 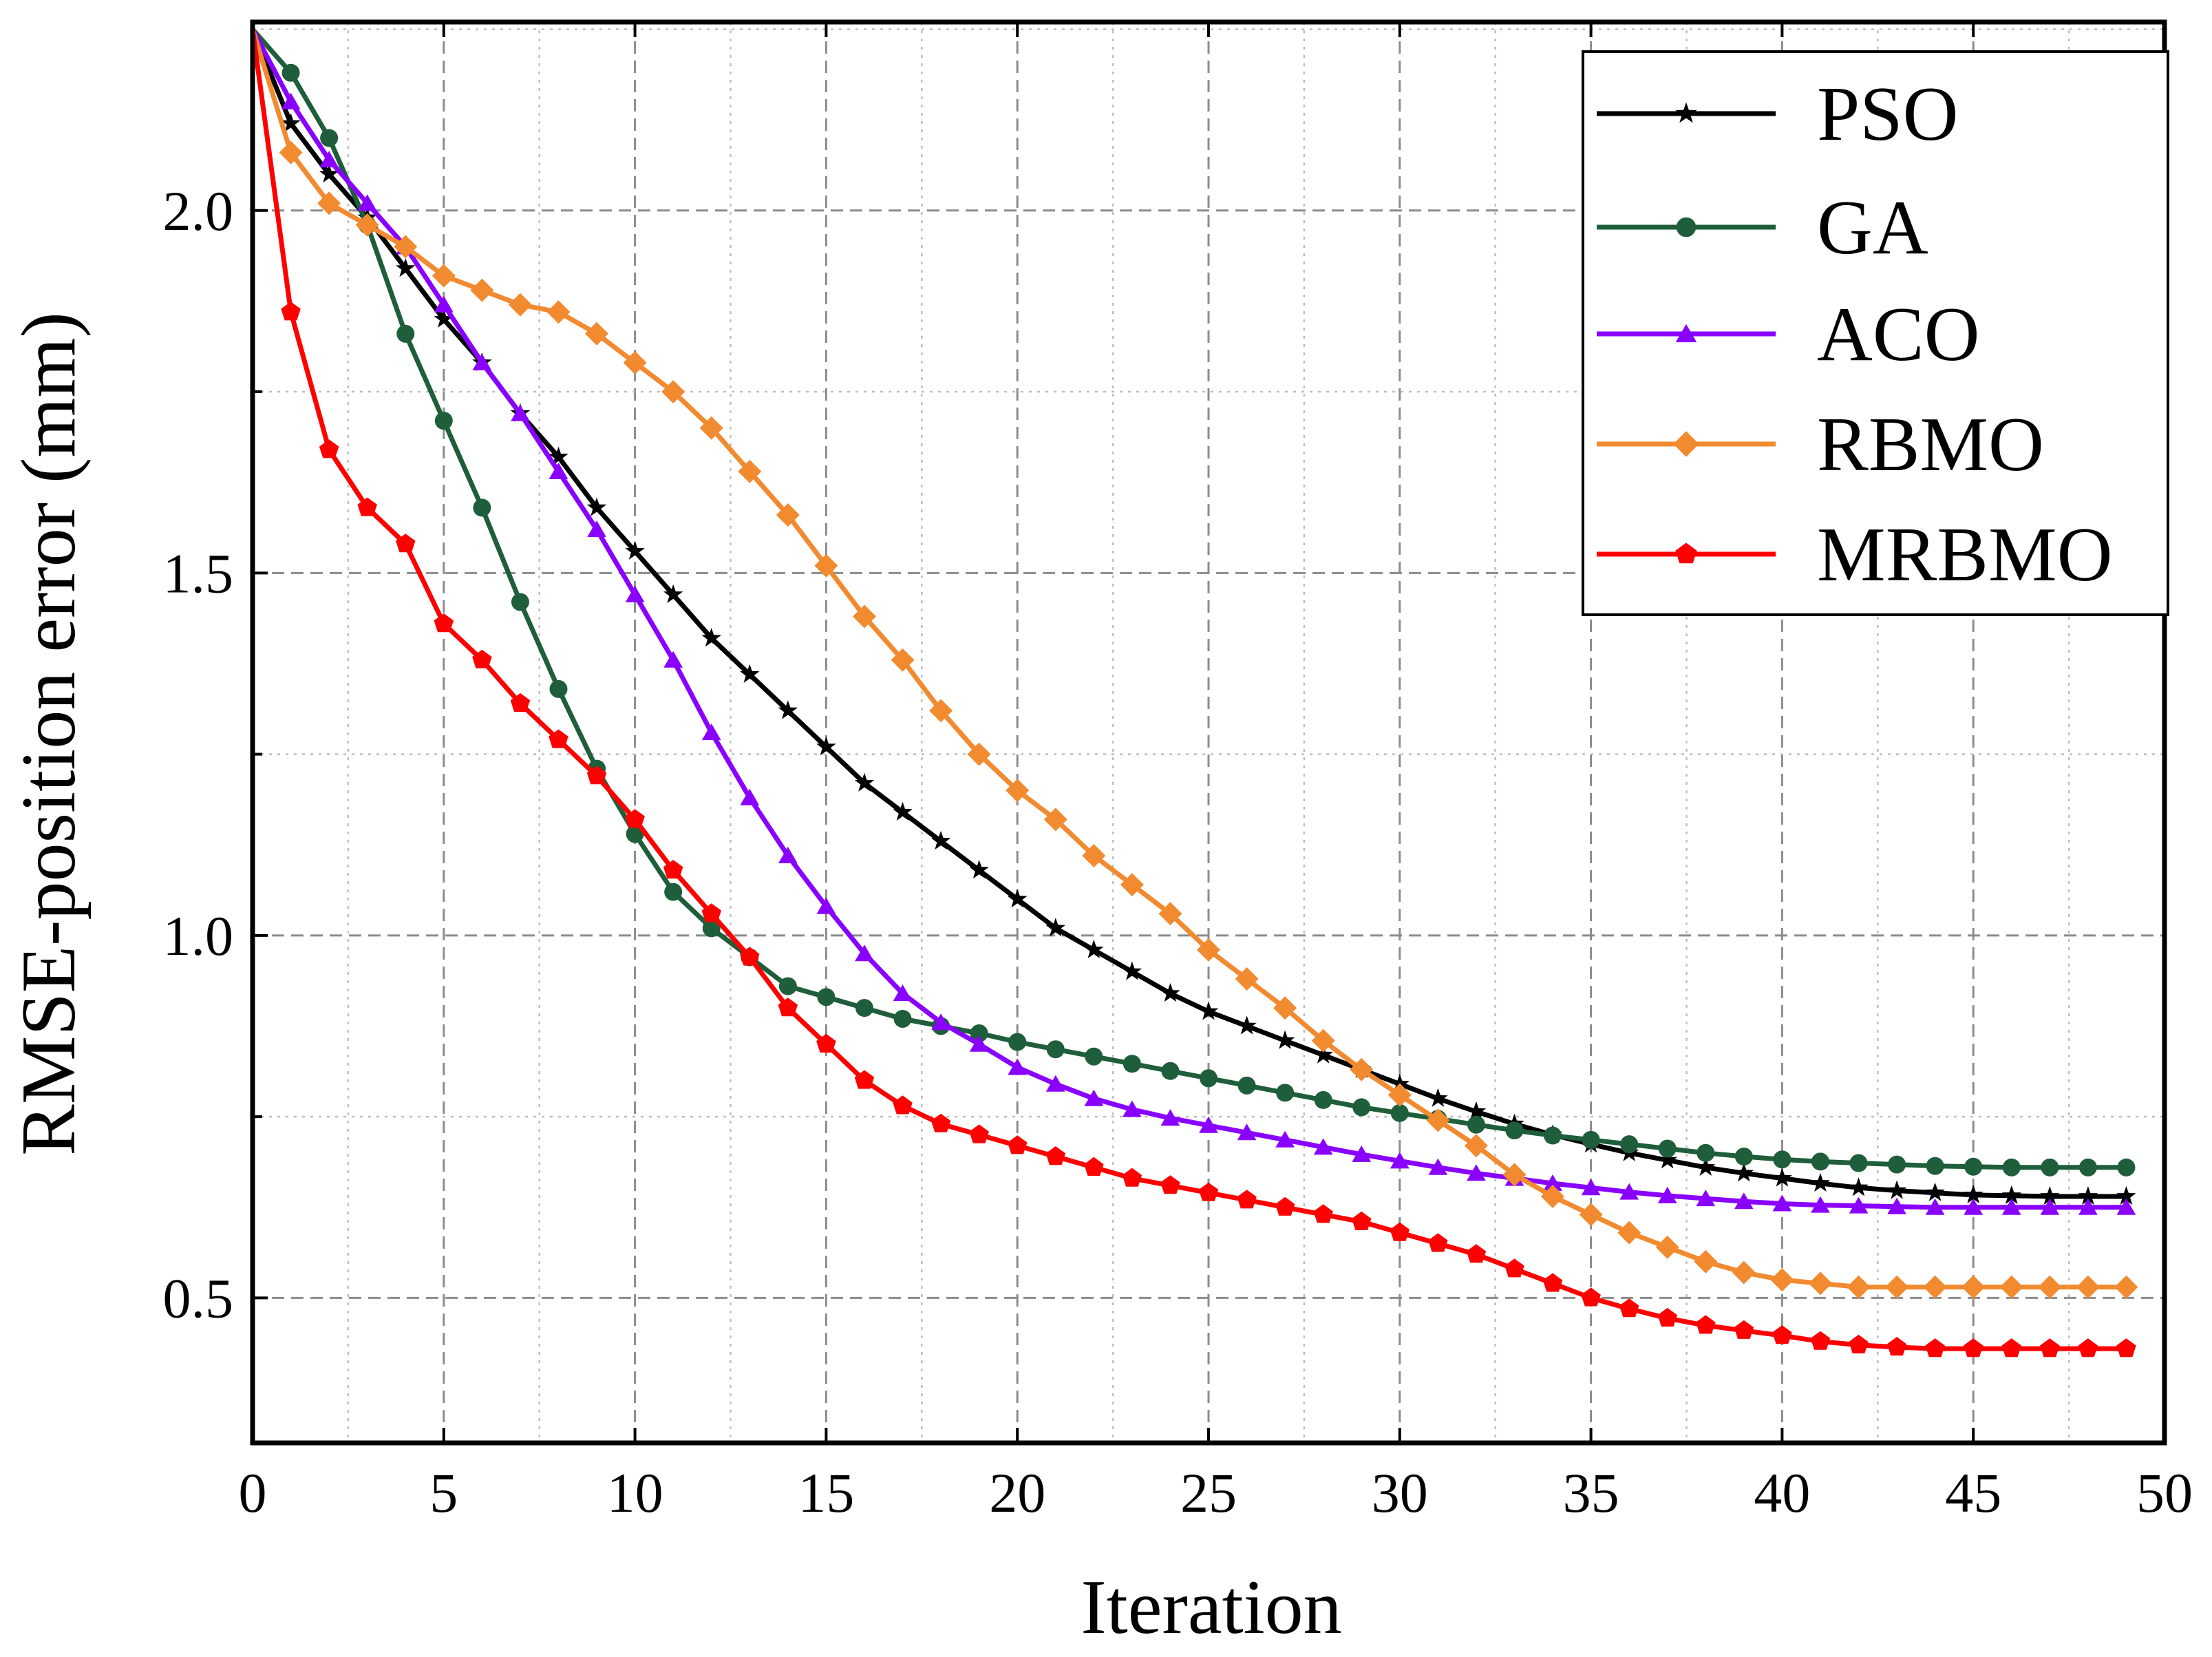 I want to click on y-axis-title: RMSE-position error (mm), so click(x=49, y=734).